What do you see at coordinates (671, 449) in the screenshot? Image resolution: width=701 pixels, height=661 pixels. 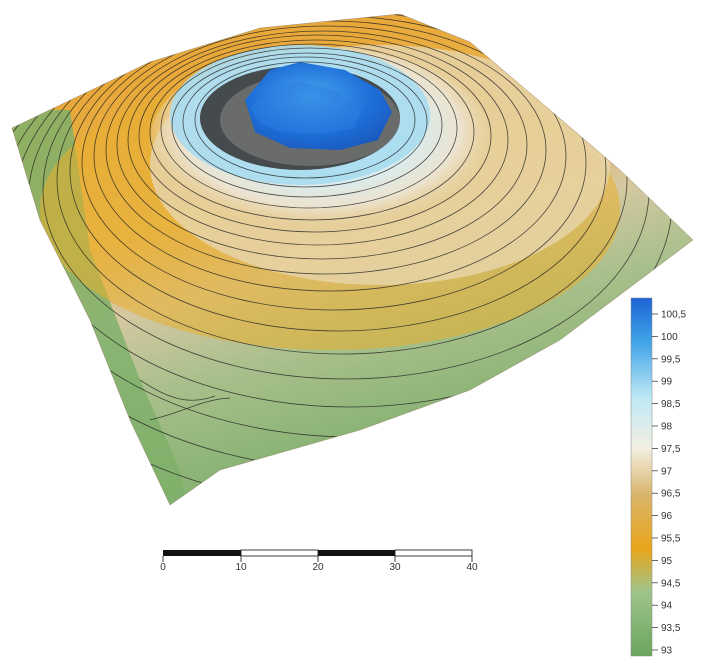 I see `legend-tick-label: 97,5` at bounding box center [671, 449].